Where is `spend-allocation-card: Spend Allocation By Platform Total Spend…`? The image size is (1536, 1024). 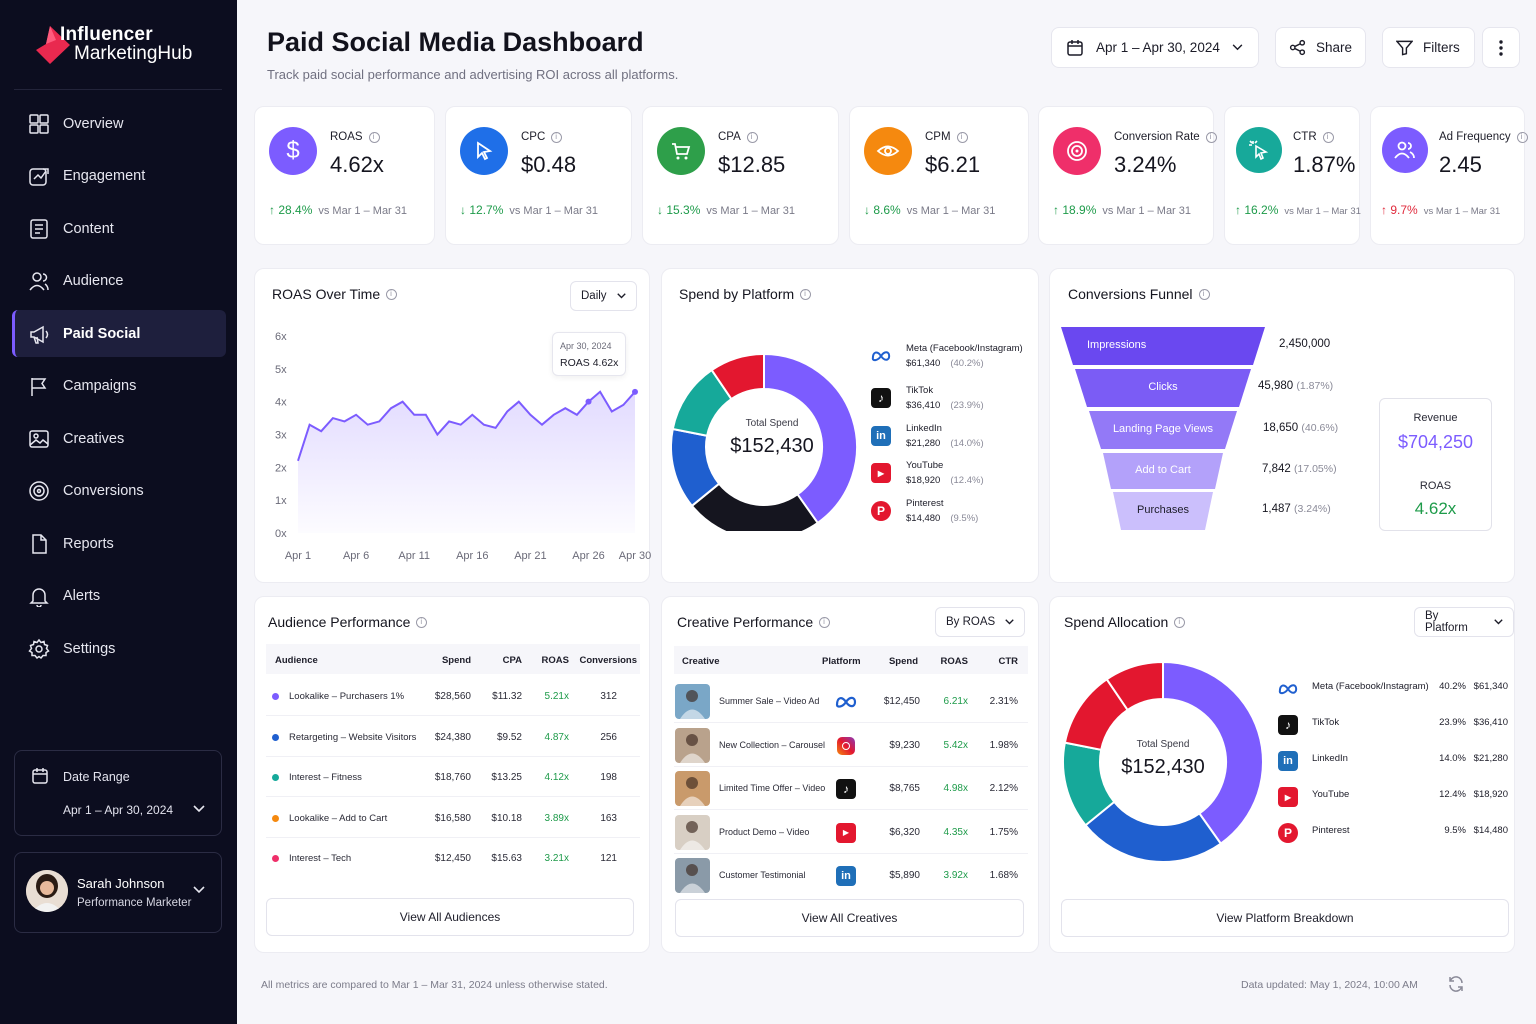 spend-allocation-card: Spend Allocation By Platform Total Spend… is located at coordinates (1282, 774).